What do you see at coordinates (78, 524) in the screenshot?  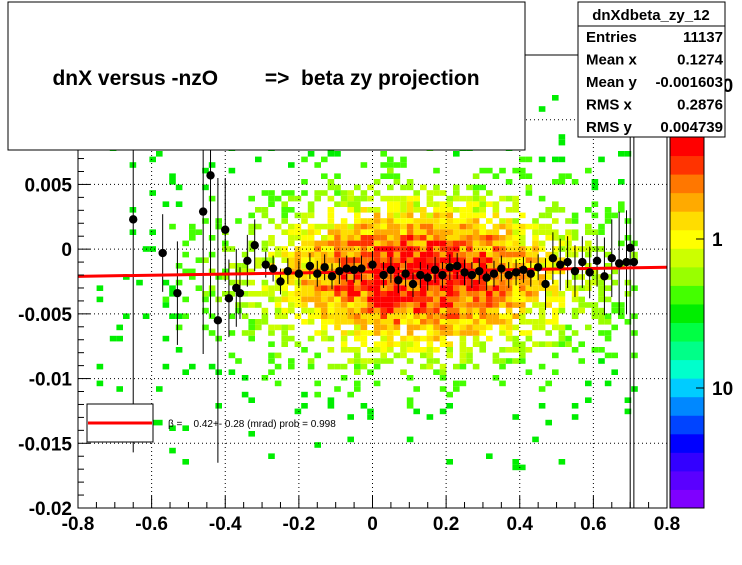 I see `x-tick-label: -0.8` at bounding box center [78, 524].